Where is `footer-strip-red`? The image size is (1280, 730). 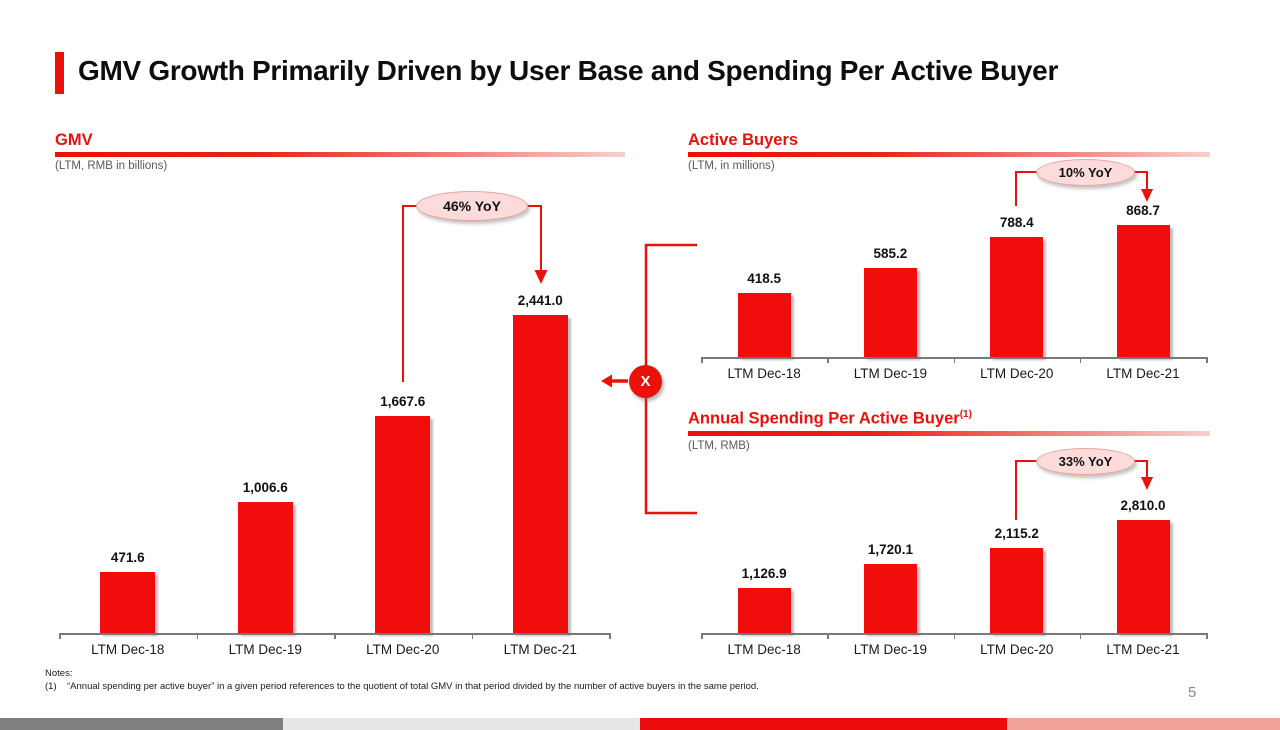 footer-strip-red is located at coordinates (823, 724).